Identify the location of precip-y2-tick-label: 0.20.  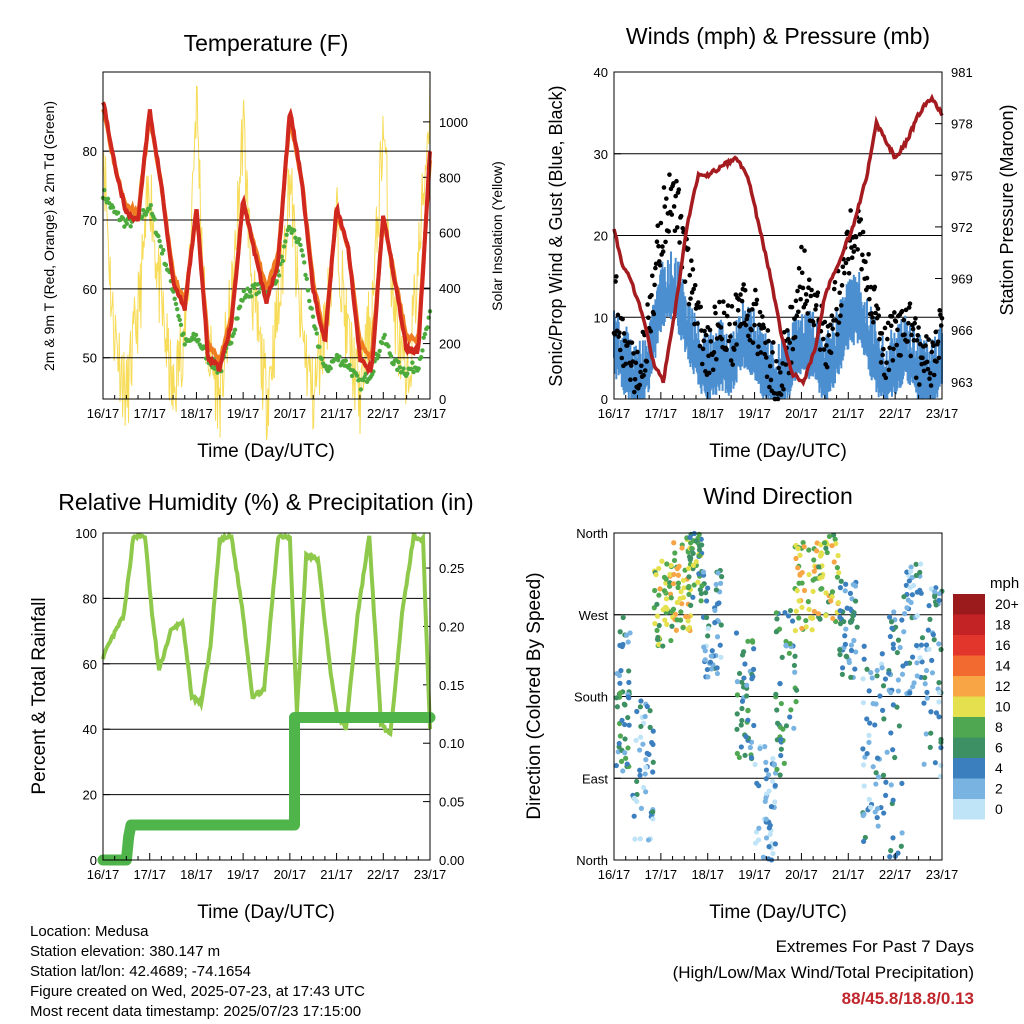
(451, 626).